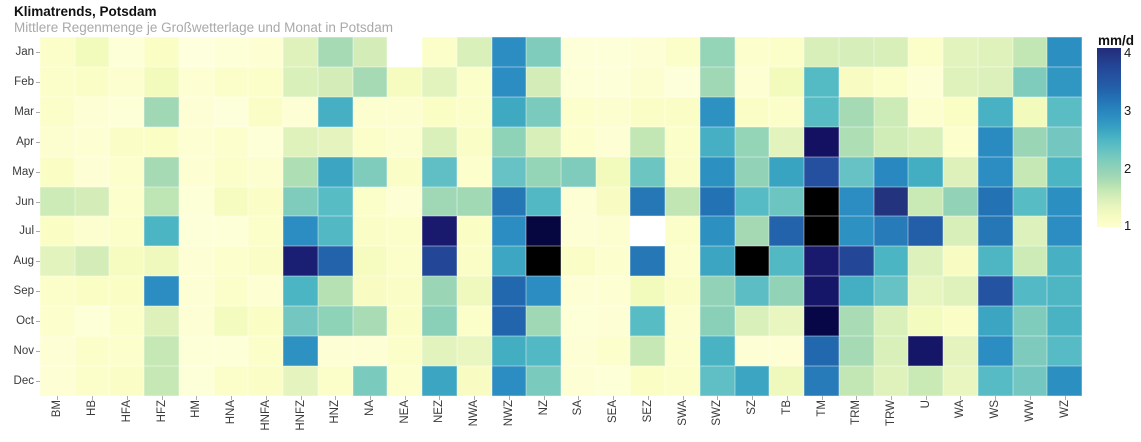 The height and width of the screenshot is (442, 1141). I want to click on y-axis-label: Dec, so click(23, 381).